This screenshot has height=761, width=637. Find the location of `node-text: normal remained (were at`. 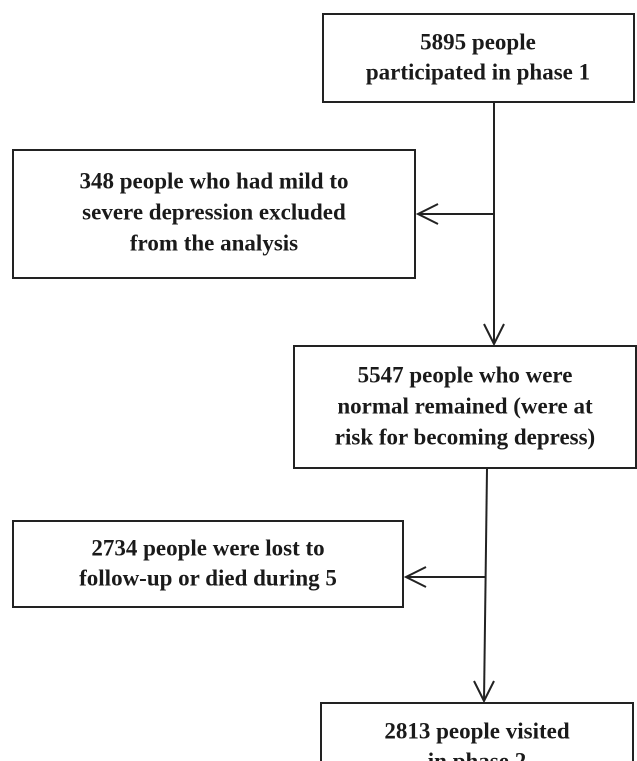

node-text: normal remained (were at is located at coordinates (465, 405).